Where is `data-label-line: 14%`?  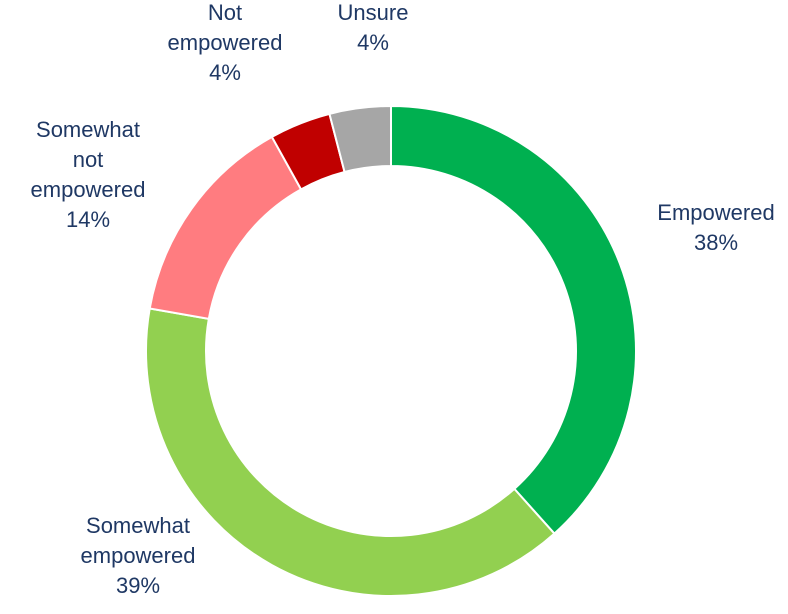
data-label-line: 14% is located at coordinates (88, 219).